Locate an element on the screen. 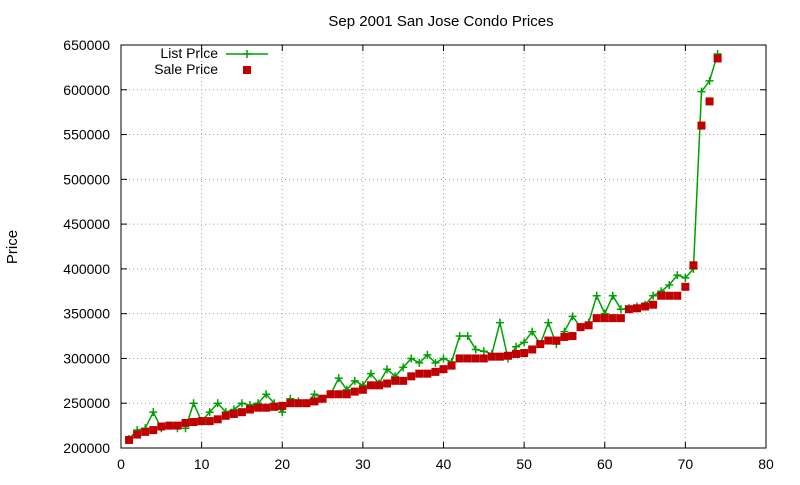 The height and width of the screenshot is (485, 800). y-tick-label: 450000 is located at coordinates (86, 224).